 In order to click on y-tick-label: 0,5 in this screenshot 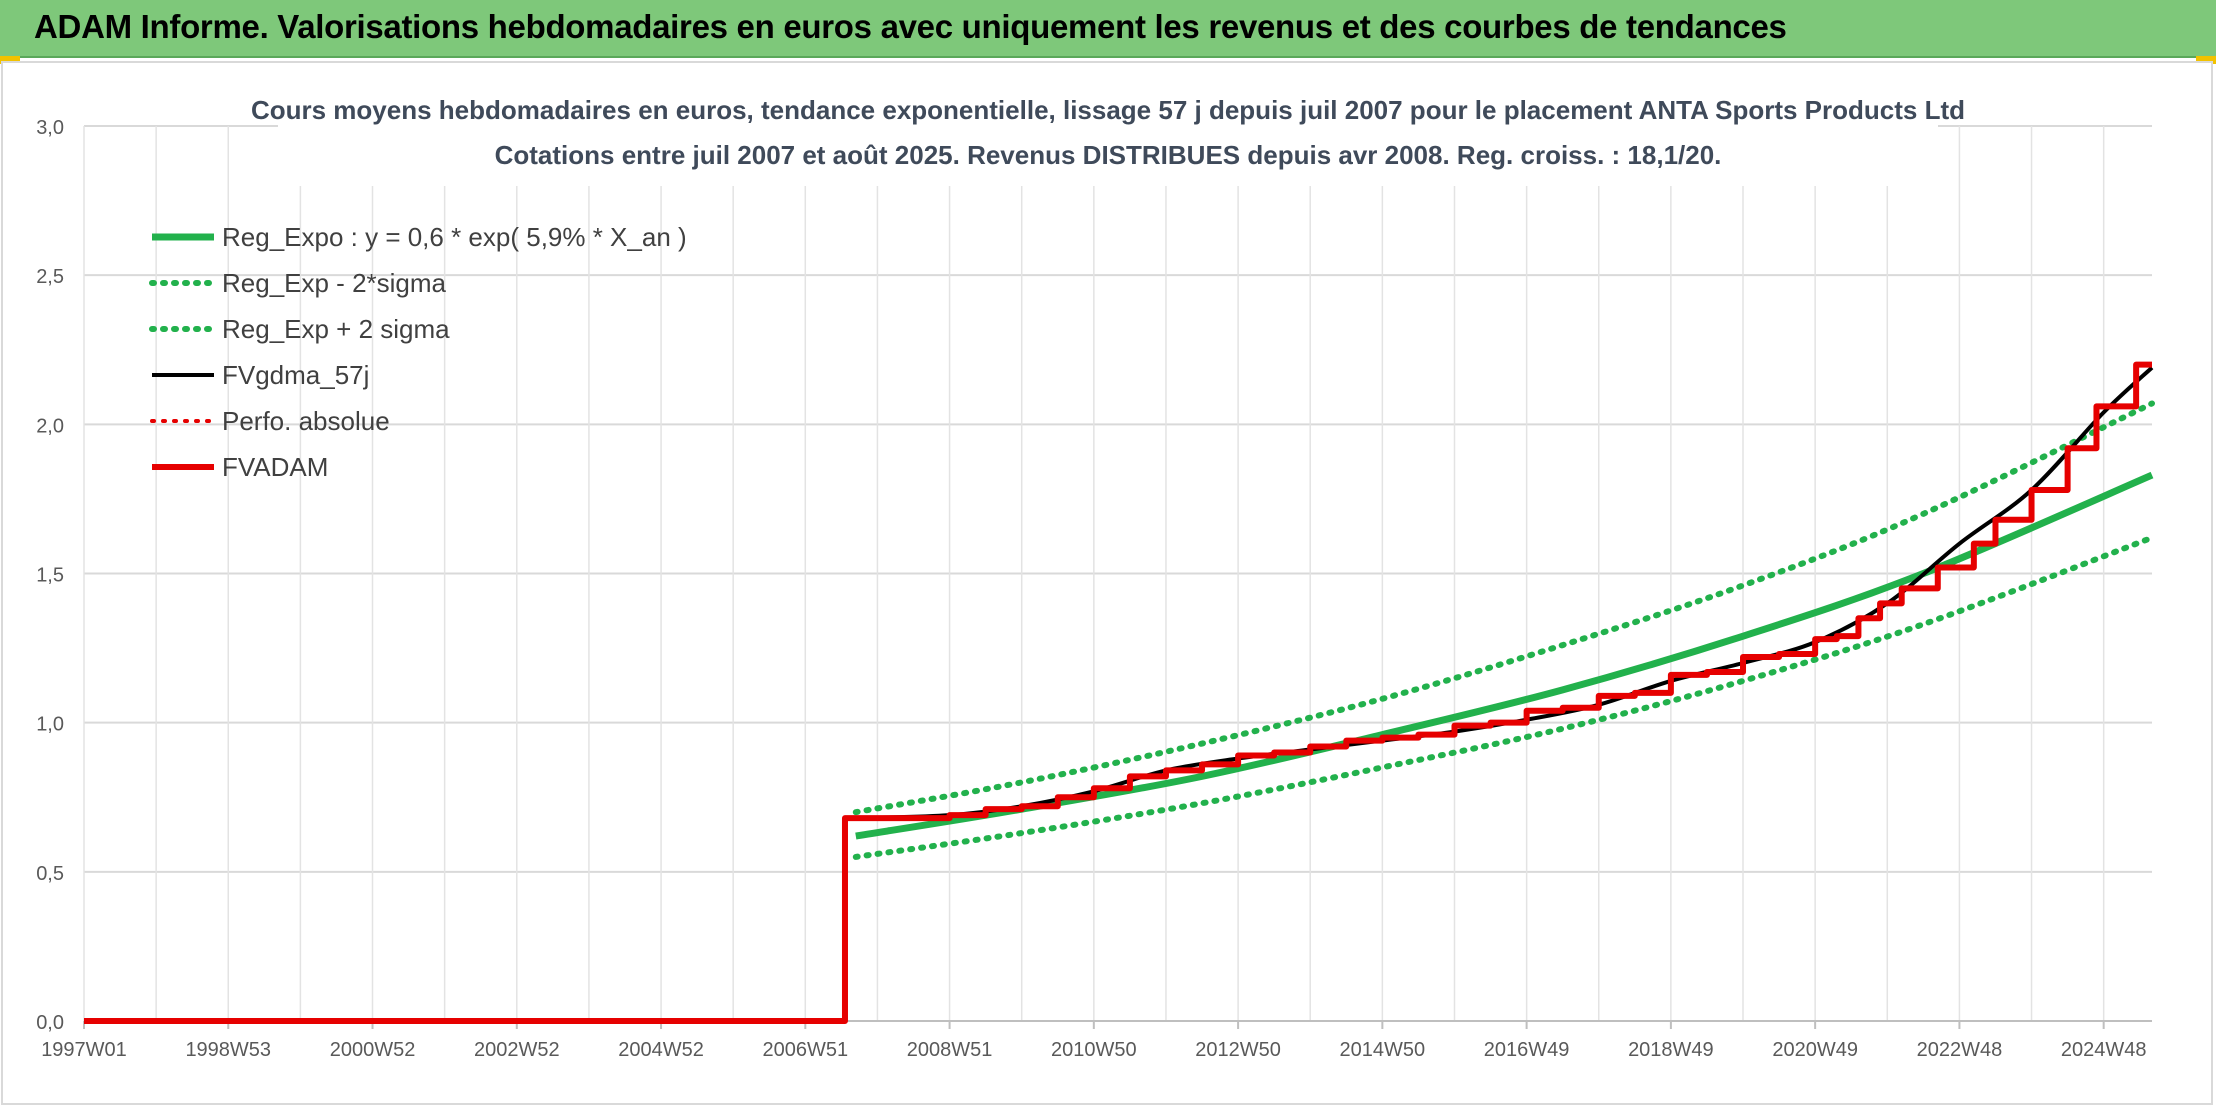, I will do `click(50, 874)`.